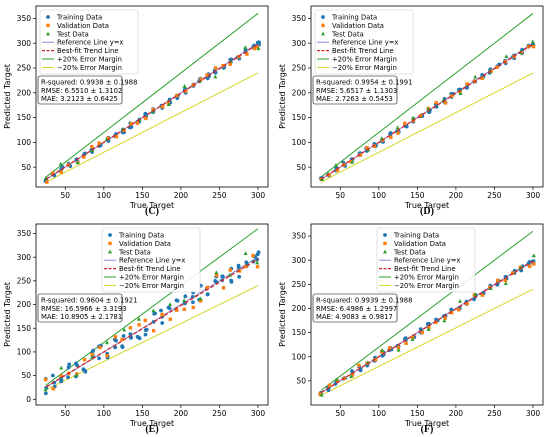 The height and width of the screenshot is (437, 550). I want to click on x-tick-label: 200, so click(456, 195).